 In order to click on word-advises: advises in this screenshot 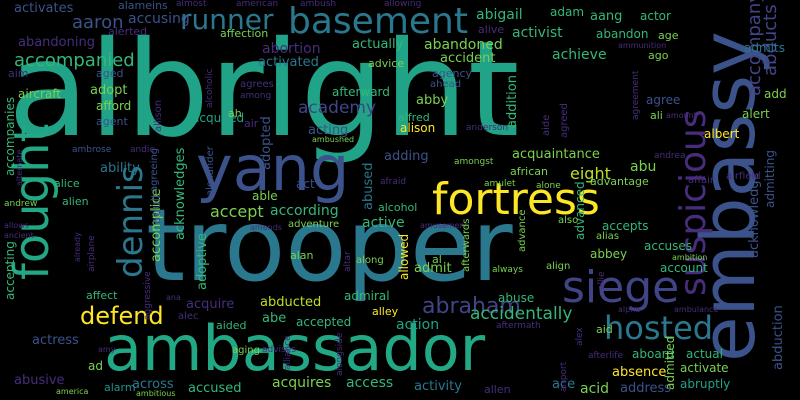, I will do `click(279, 350)`.